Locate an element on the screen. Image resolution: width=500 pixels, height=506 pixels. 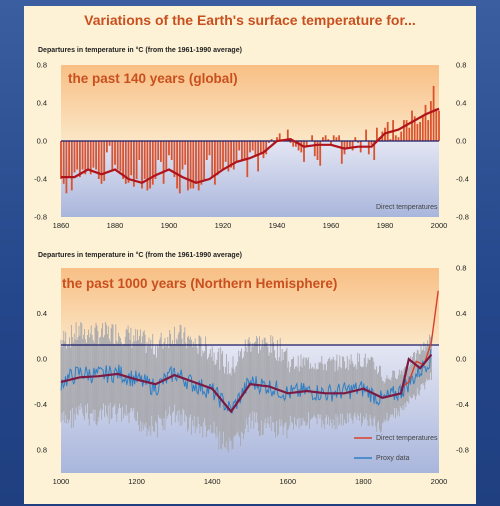
chart2-y-ticks-left: 0.4 0.0 -0.4 0.8 is located at coordinates (40, 382).